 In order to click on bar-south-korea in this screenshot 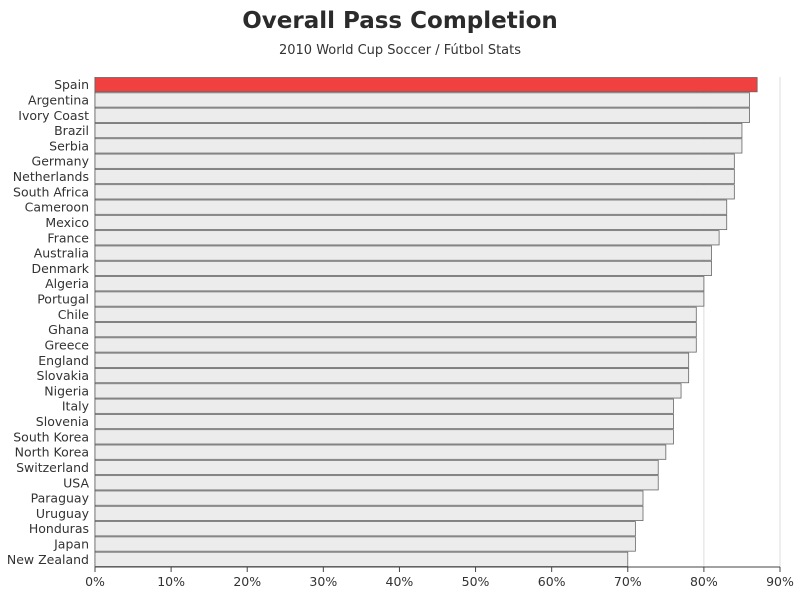, I will do `click(384, 437)`.